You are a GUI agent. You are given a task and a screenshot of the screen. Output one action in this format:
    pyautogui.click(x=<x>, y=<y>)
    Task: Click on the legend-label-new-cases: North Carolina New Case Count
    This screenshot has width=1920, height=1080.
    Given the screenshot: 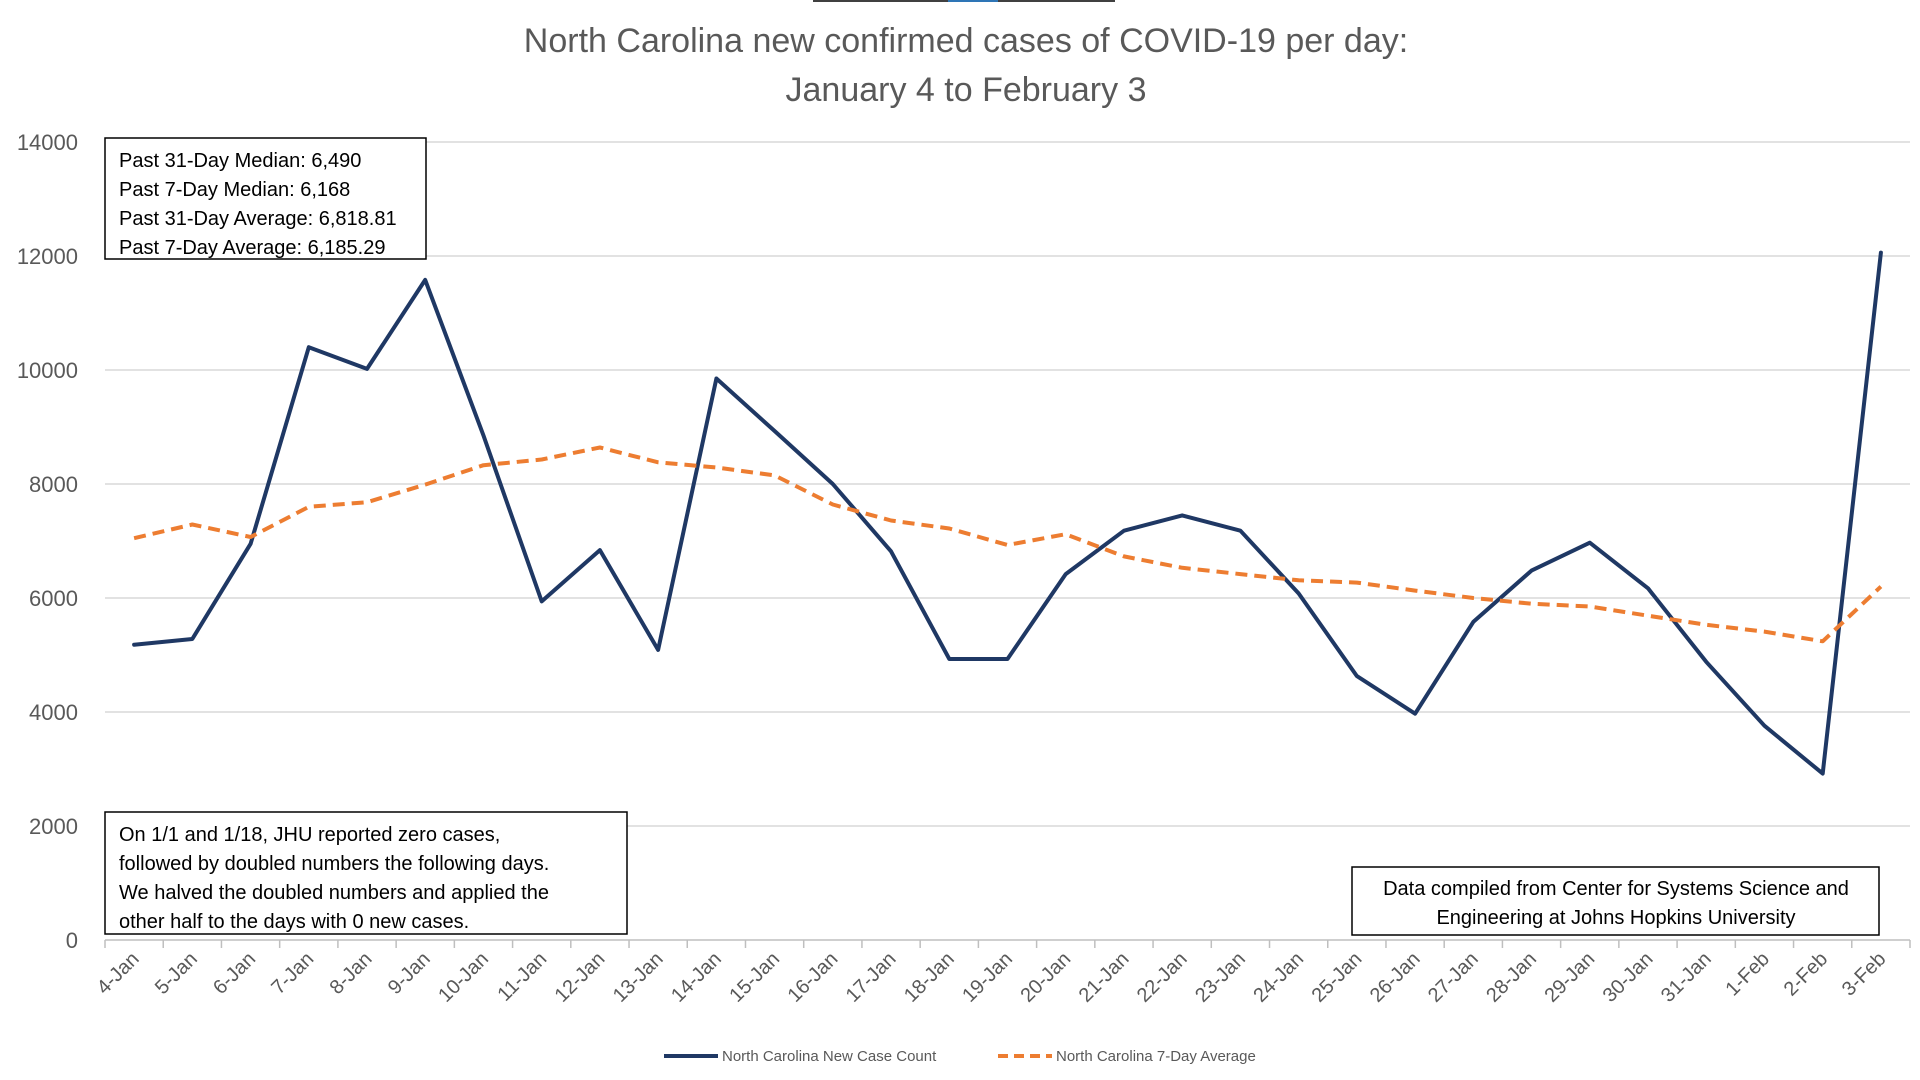 What is the action you would take?
    pyautogui.click(x=829, y=1056)
    